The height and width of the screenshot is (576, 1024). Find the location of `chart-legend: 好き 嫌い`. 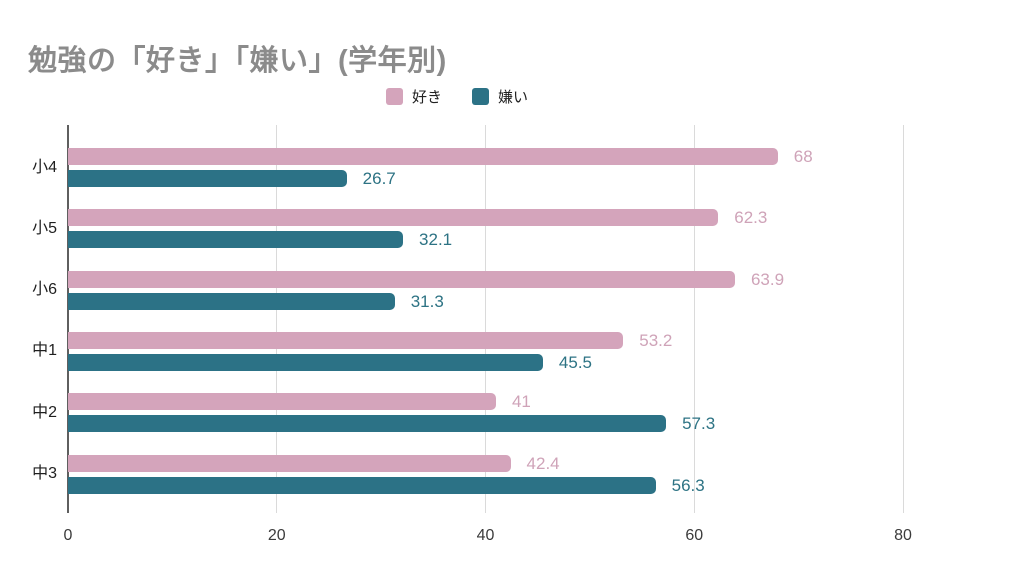

chart-legend: 好き 嫌い is located at coordinates (457, 96).